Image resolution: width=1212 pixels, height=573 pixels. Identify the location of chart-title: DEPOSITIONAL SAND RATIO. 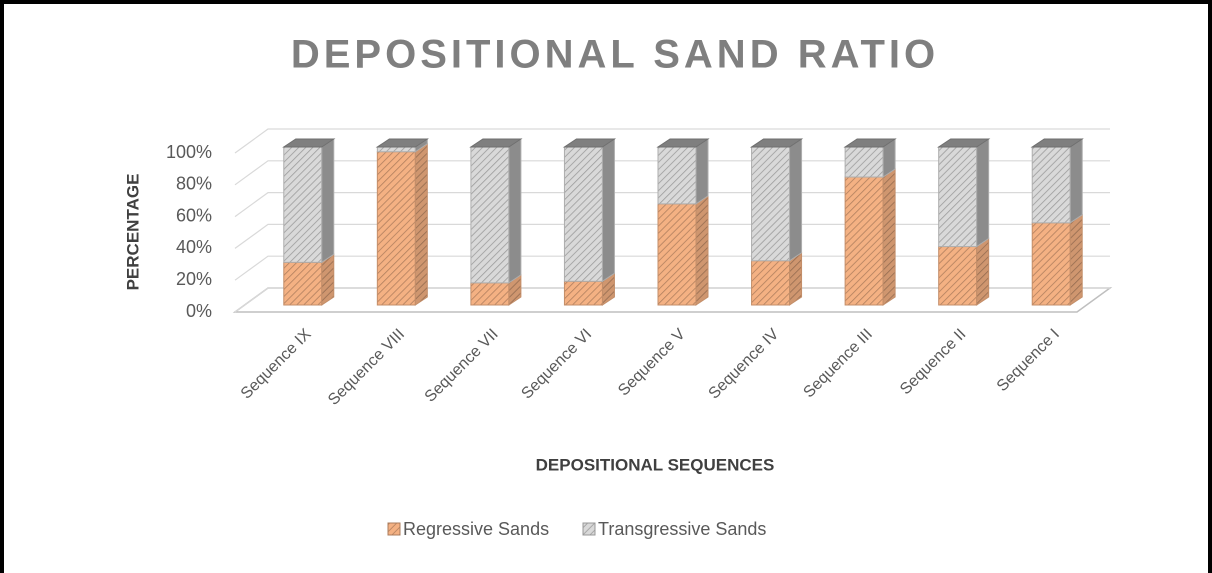
(615, 55).